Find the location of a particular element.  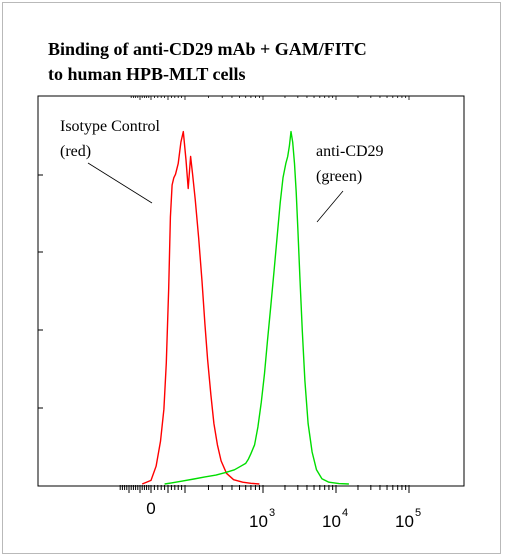

tick-labels: 010 3 10 4 10 5 is located at coordinates (283, 515).